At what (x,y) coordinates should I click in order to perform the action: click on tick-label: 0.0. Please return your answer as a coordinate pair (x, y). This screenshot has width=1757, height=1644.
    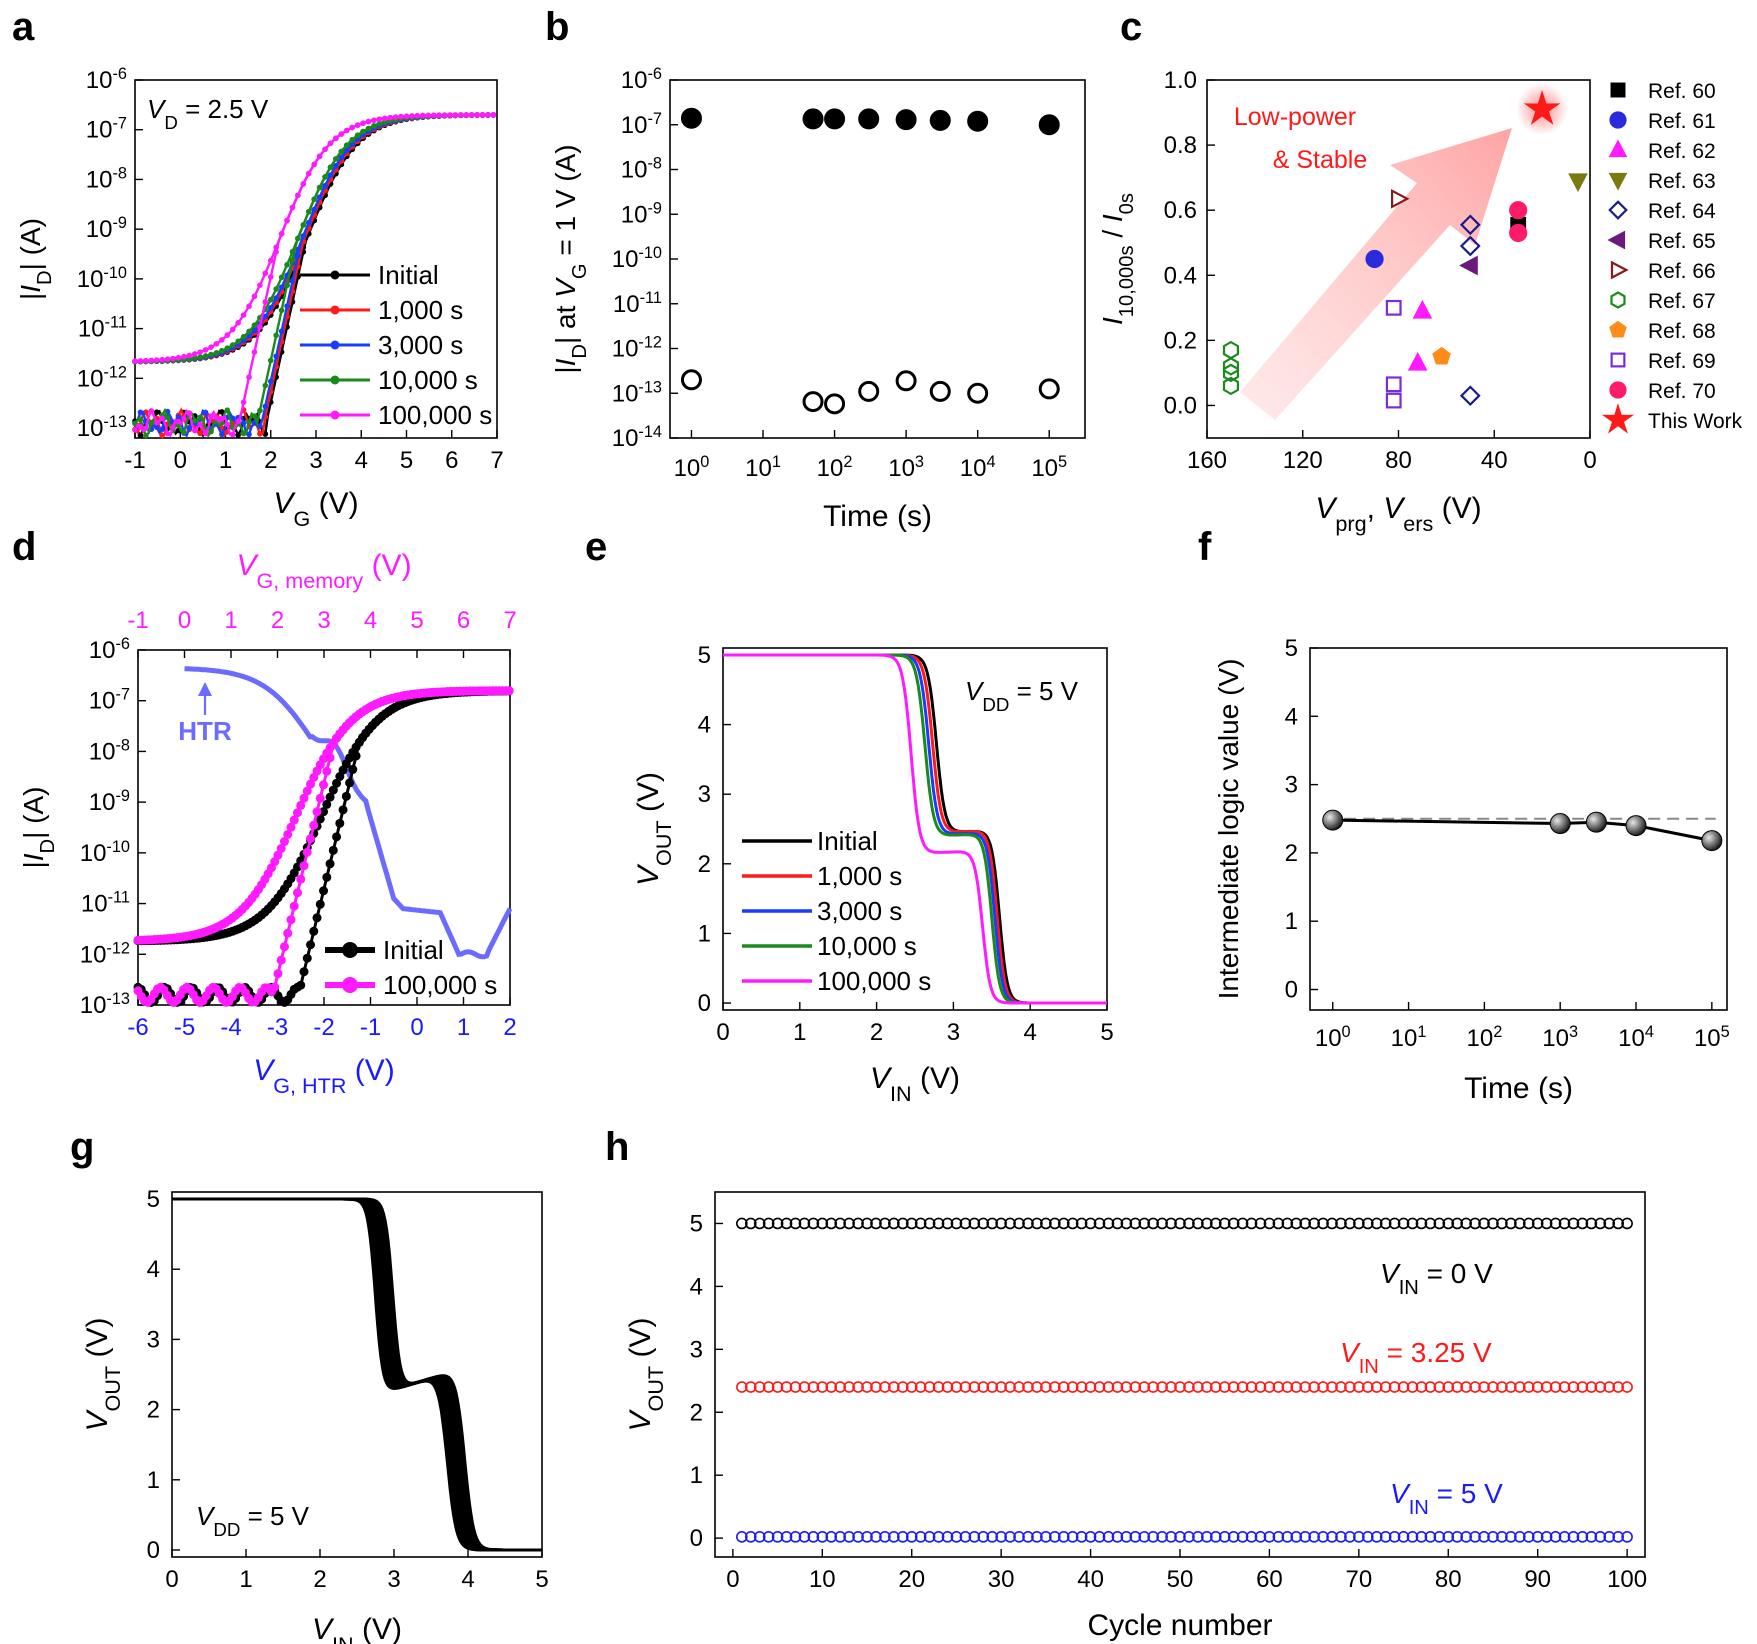
    Looking at the image, I should click on (1180, 405).